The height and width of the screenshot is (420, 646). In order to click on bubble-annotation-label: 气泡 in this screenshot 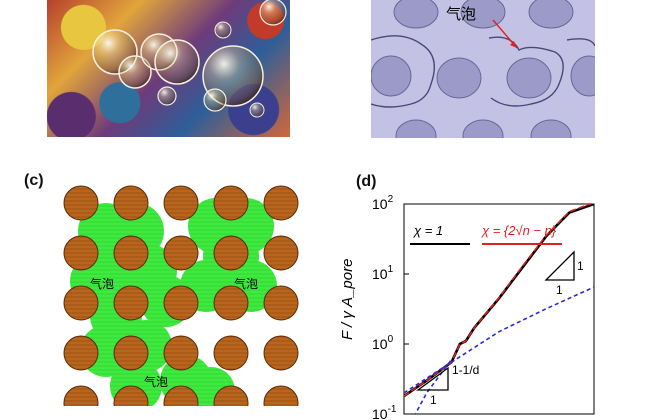, I will do `click(461, 13)`.